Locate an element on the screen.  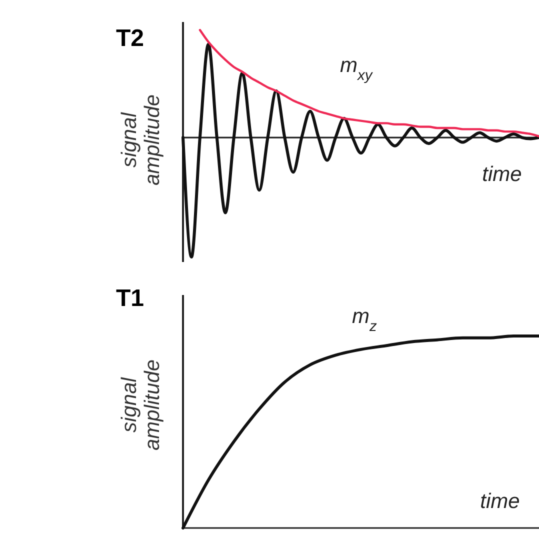
chart-title: T2 is located at coordinates (130, 38).